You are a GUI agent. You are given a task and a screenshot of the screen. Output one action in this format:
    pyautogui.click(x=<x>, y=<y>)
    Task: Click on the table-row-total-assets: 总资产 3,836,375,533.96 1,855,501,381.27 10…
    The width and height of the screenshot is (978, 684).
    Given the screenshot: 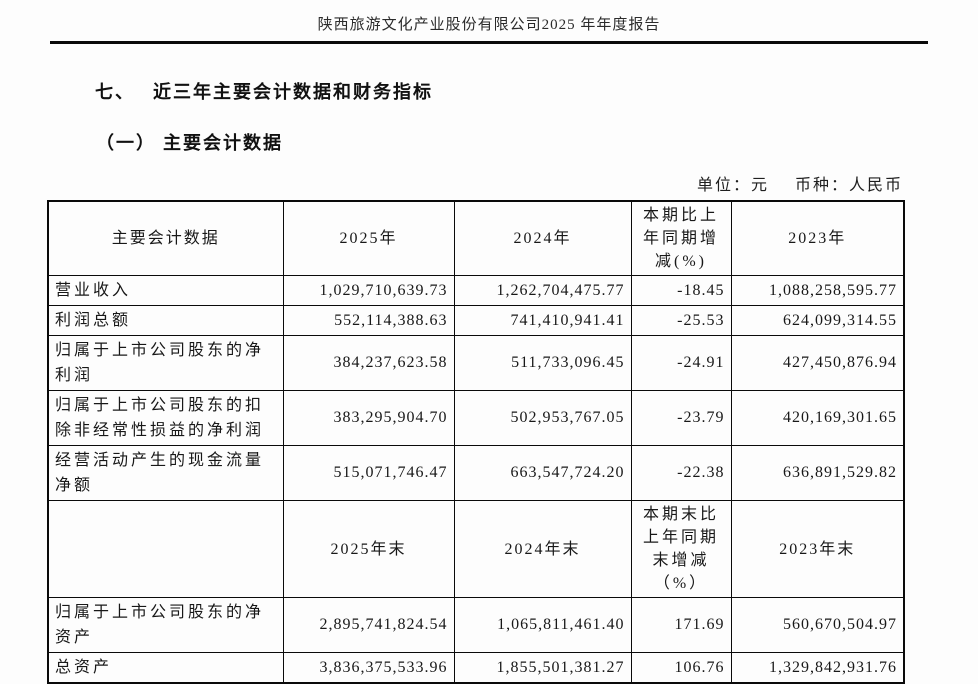 What is the action you would take?
    pyautogui.click(x=476, y=668)
    